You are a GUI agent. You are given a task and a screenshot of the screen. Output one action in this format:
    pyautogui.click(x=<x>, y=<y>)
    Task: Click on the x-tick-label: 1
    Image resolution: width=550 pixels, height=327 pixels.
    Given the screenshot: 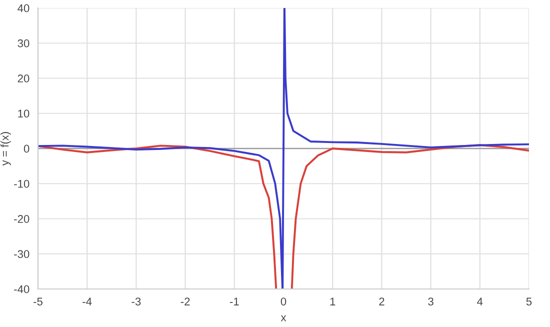 What is the action you would take?
    pyautogui.click(x=333, y=302)
    